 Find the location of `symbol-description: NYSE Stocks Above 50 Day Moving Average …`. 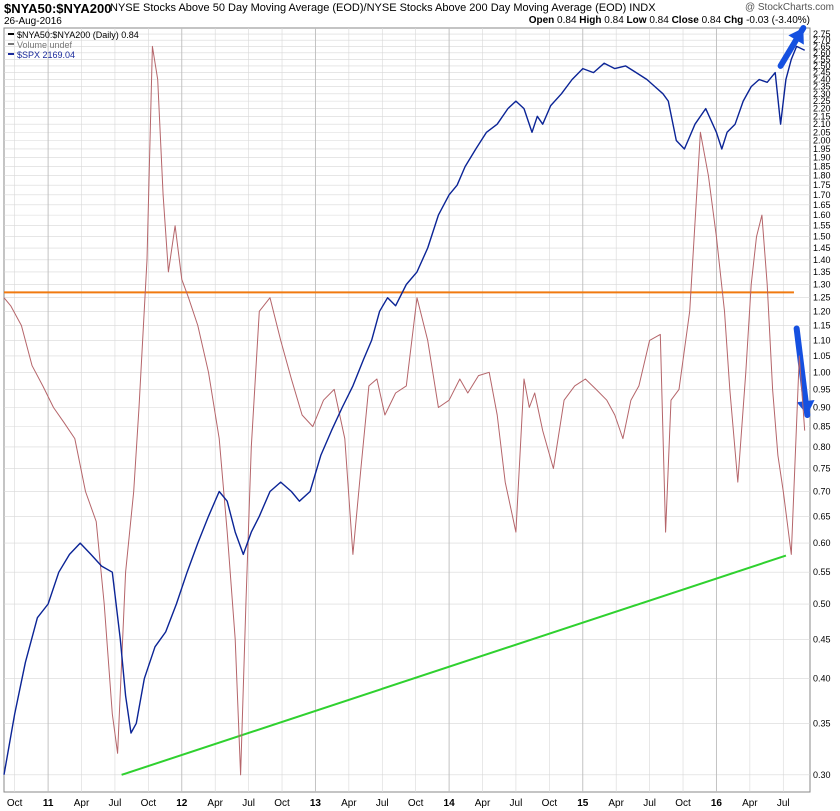

symbol-description: NYSE Stocks Above 50 Day Moving Average … is located at coordinates (383, 8).